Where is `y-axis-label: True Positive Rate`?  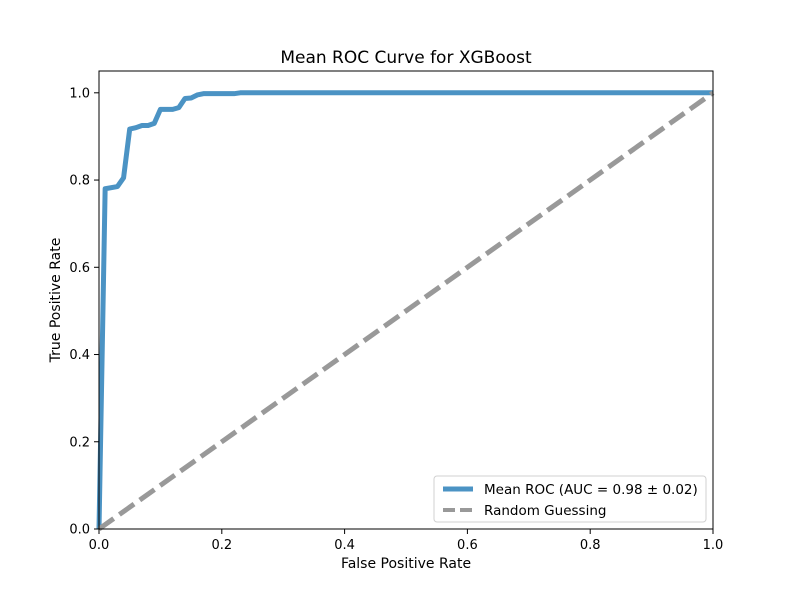
y-axis-label: True Positive Rate is located at coordinates (56, 301).